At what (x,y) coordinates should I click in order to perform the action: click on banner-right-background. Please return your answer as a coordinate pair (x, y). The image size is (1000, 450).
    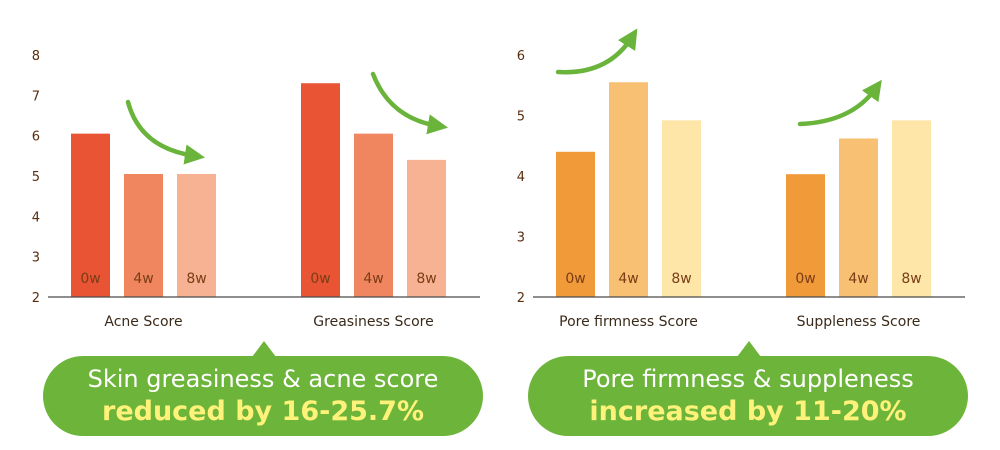
    Looking at the image, I should click on (748, 396).